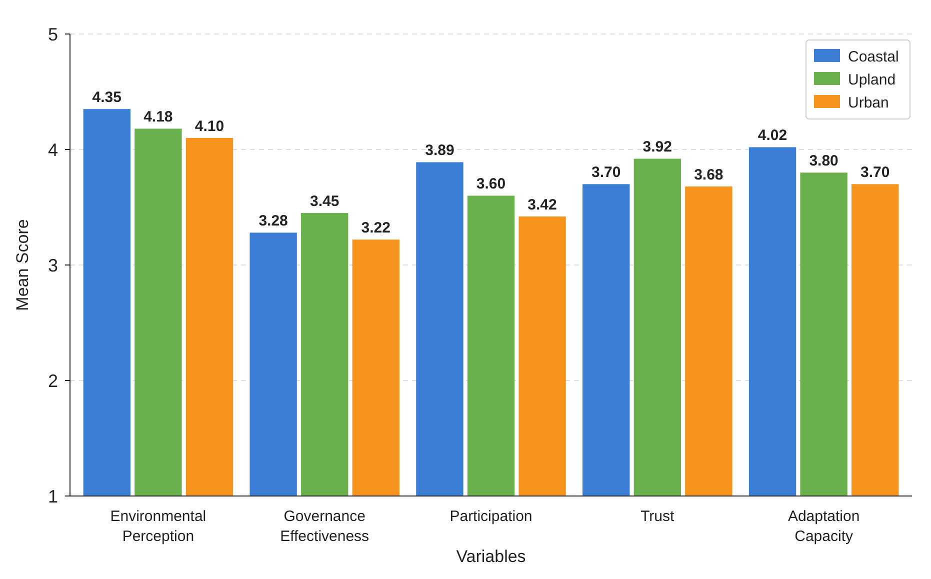 This screenshot has width=931, height=579. Describe the element at coordinates (657, 147) in the screenshot. I see `data-label: 3.92` at that location.